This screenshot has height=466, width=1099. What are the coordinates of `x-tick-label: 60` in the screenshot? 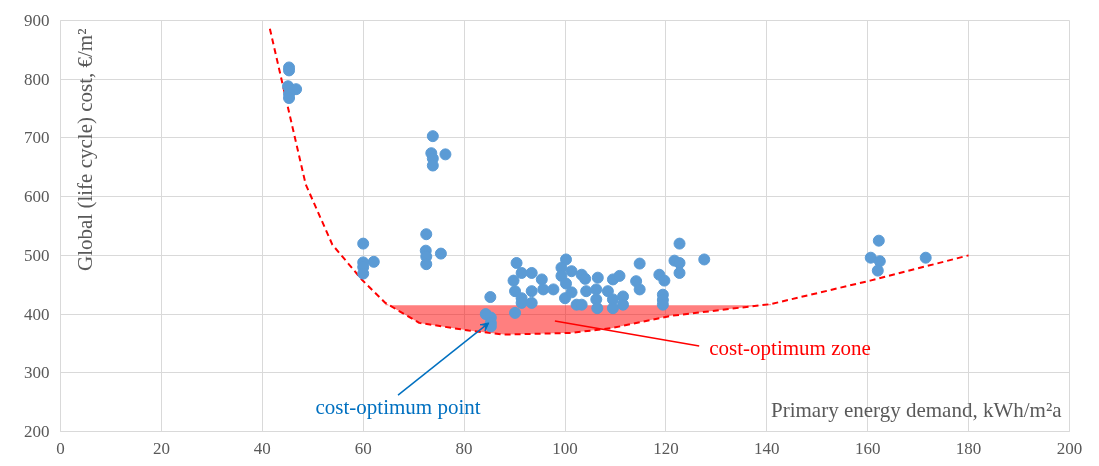 It's located at (363, 448).